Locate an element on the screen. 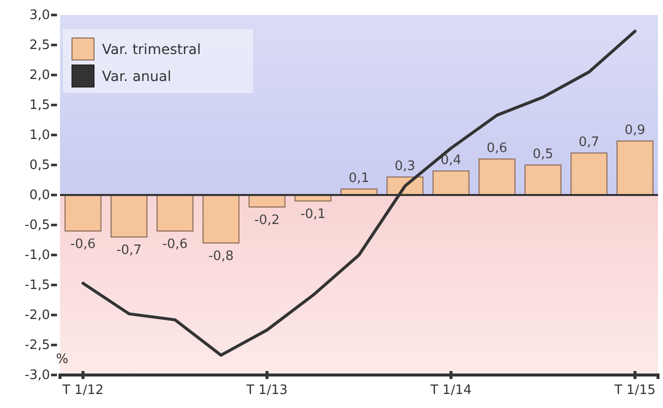 The image size is (663, 408). data-label: 0,7 is located at coordinates (589, 142).